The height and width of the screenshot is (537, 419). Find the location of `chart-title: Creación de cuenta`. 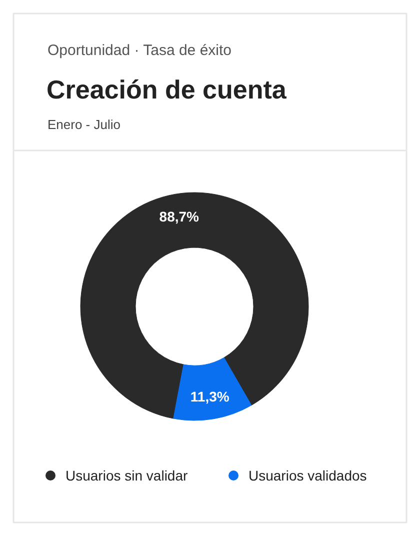

chart-title: Creación de cuenta is located at coordinates (166, 89).